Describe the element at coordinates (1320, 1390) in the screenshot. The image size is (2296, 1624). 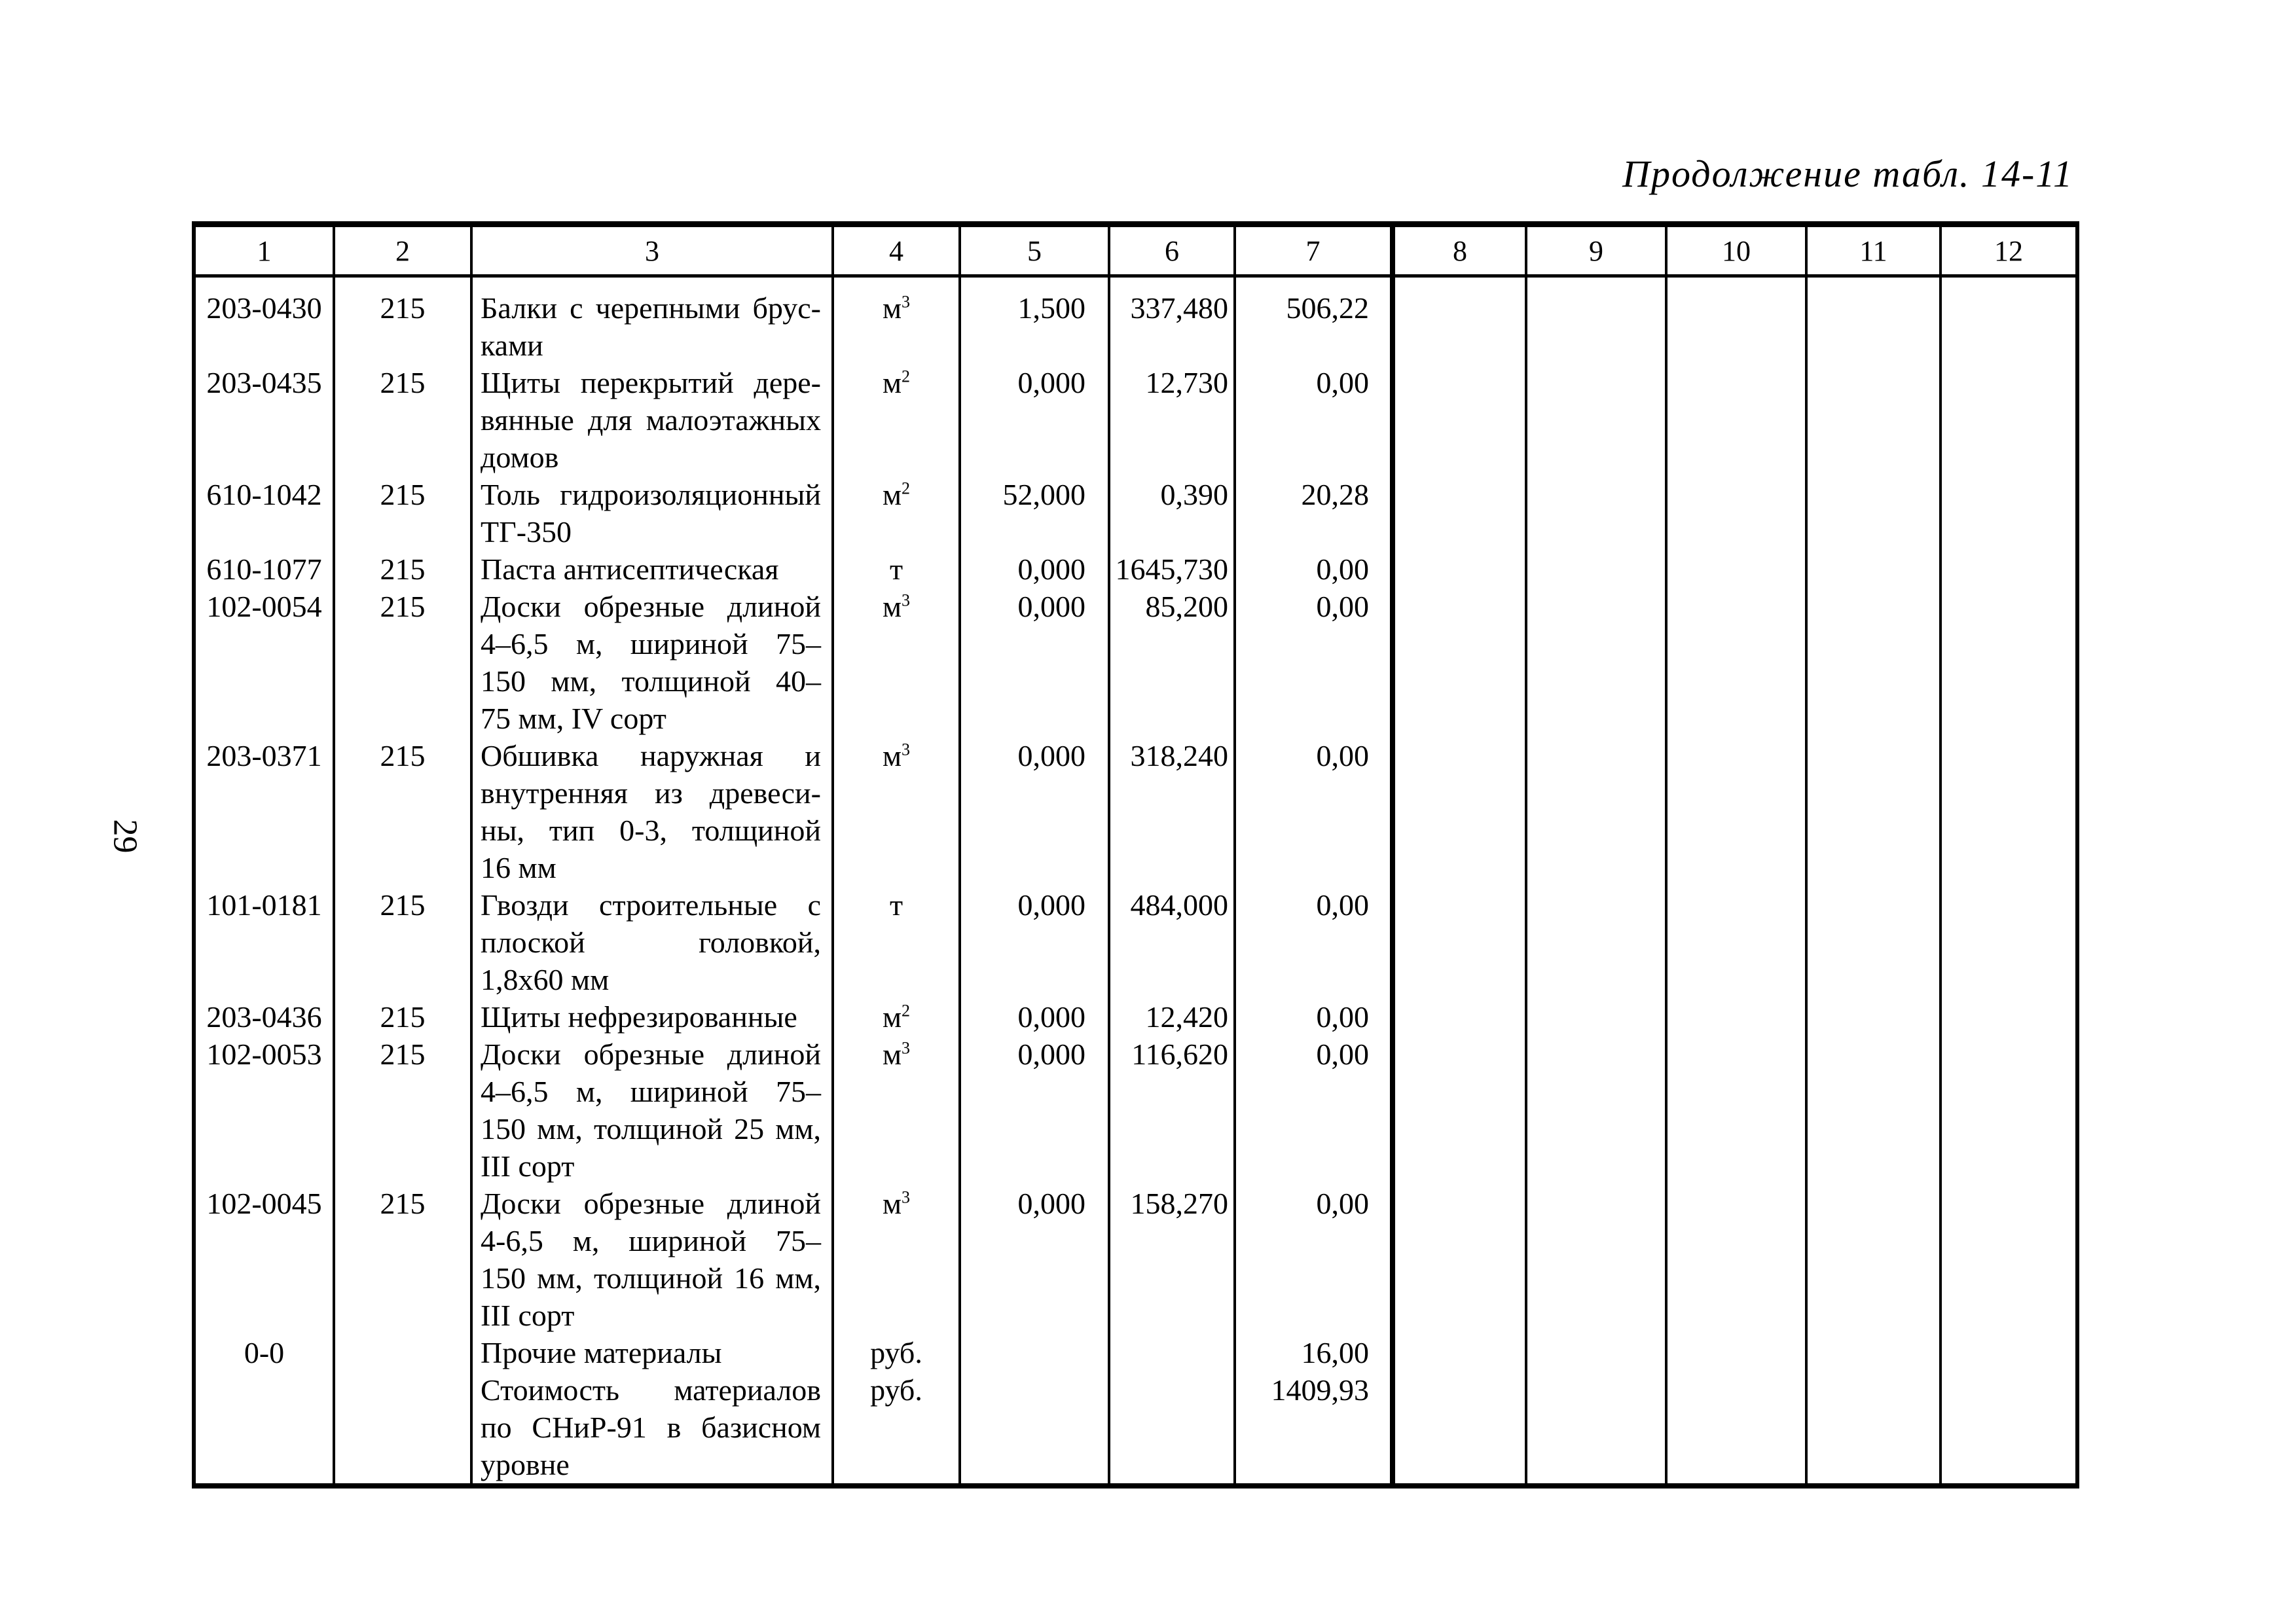
I see `total-line: 1409,93` at that location.